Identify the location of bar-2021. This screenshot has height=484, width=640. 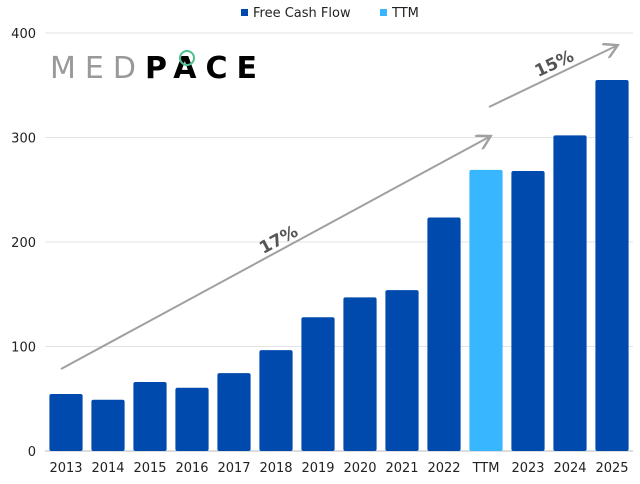
(402, 370).